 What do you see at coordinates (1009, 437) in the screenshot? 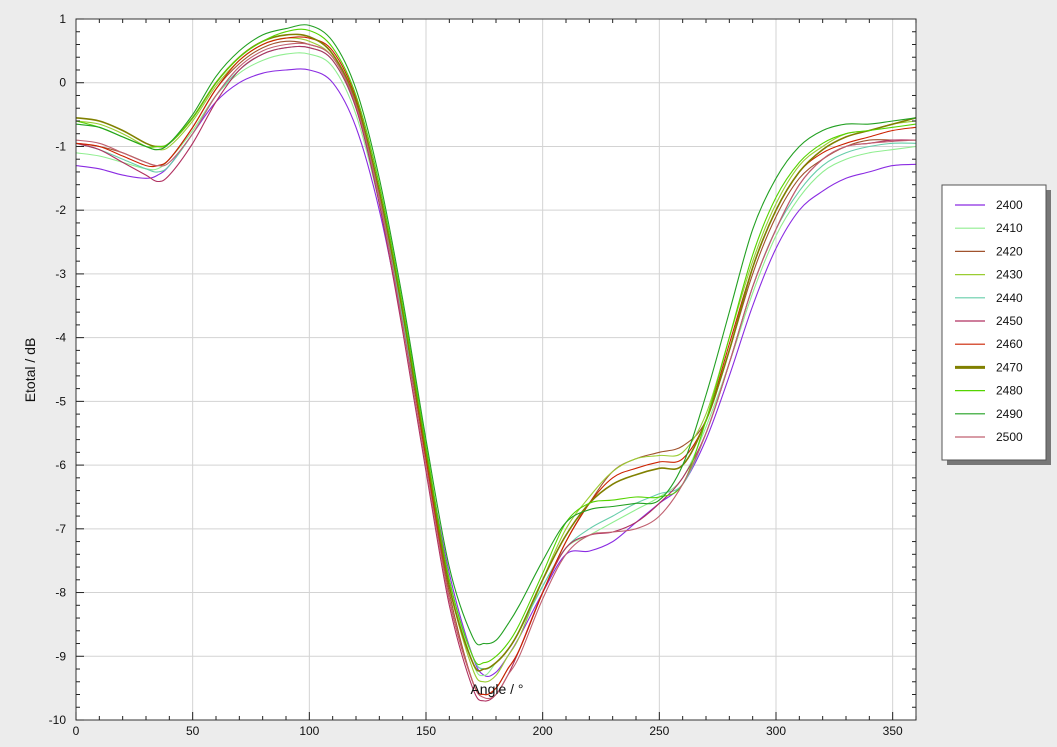
I see `legend-label-2500: 2500` at bounding box center [1009, 437].